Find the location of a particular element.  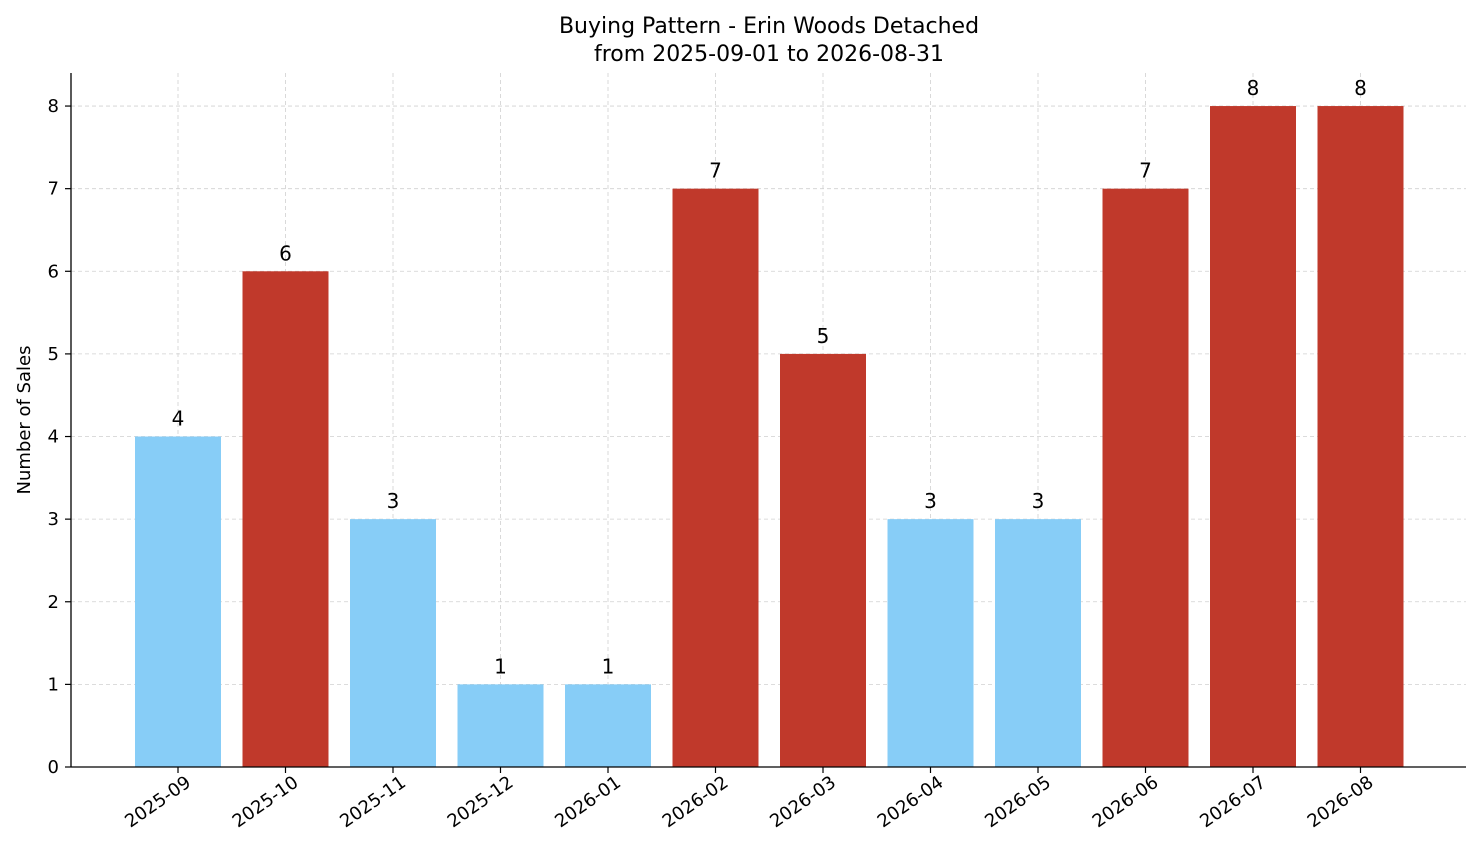

x-tick-label: 2026-02 is located at coordinates (696, 802).